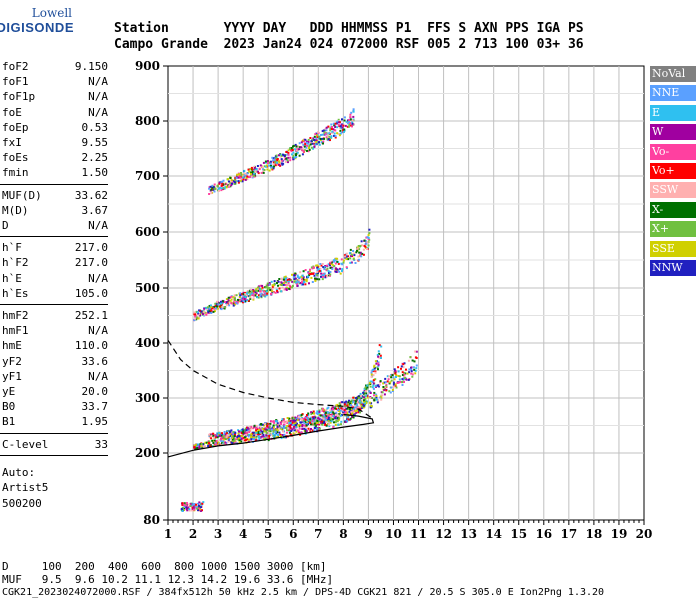  Describe the element at coordinates (55, 331) in the screenshot. I see `param-row: hmF1 N/A` at that location.